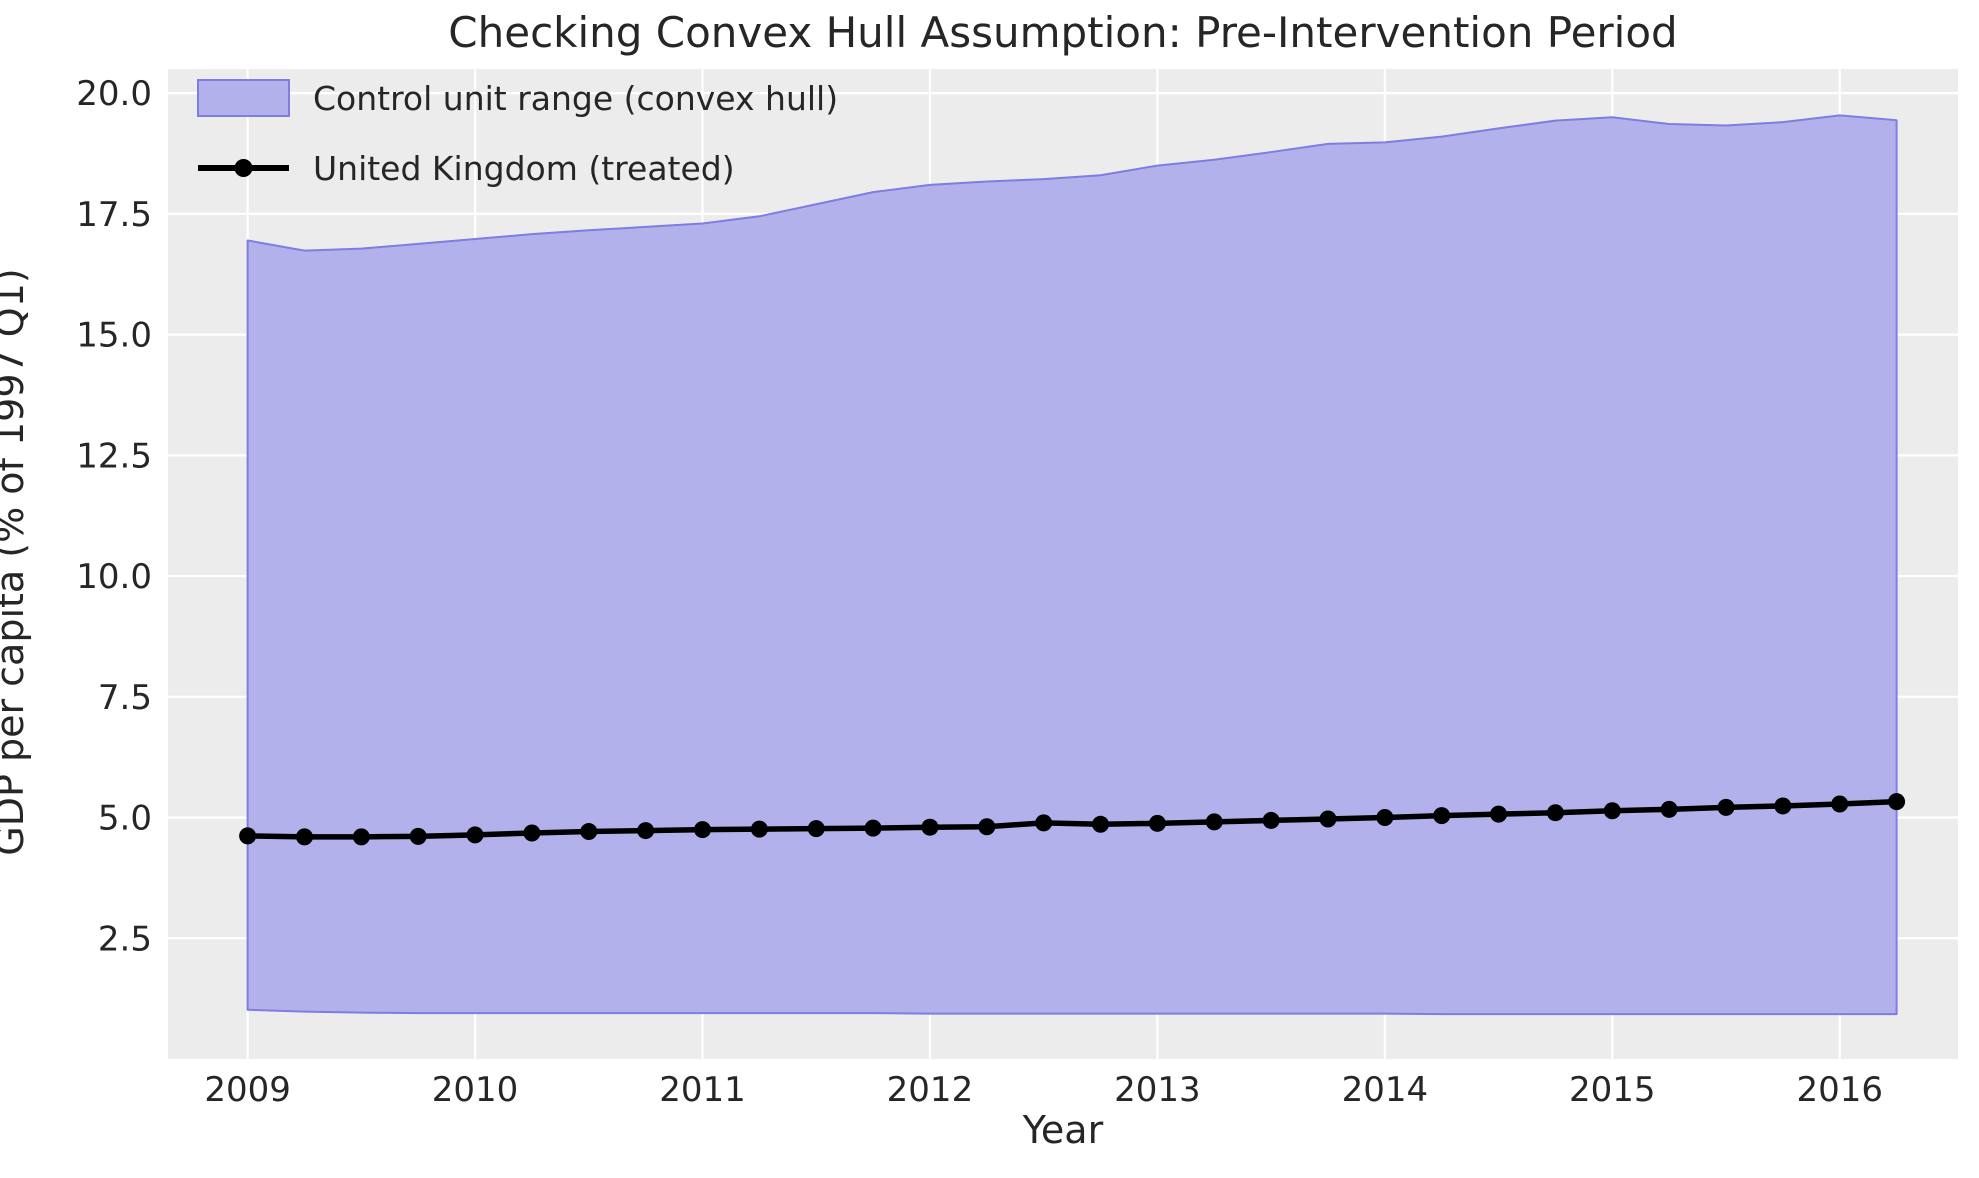  Describe the element at coordinates (125, 819) in the screenshot. I see `y-tick-label: 5.0` at that location.